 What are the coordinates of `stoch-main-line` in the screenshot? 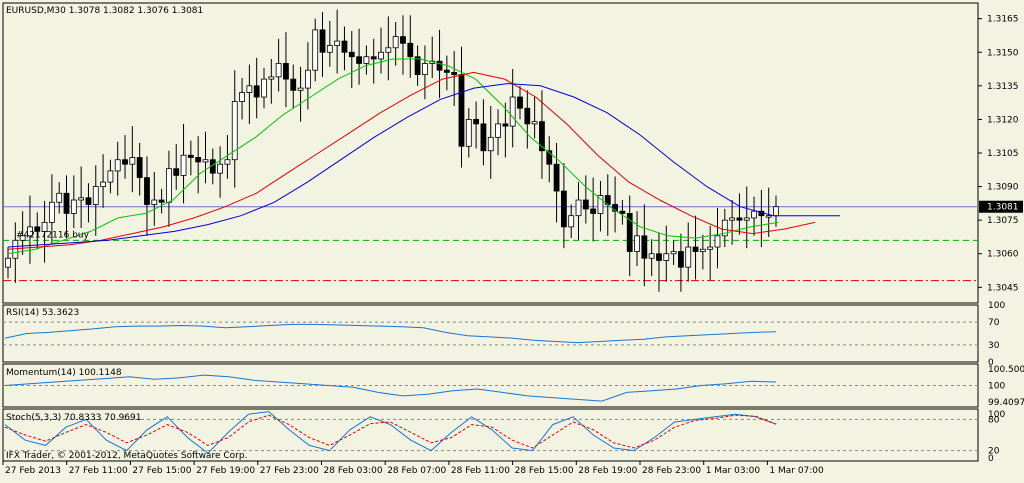 It's located at (390, 432).